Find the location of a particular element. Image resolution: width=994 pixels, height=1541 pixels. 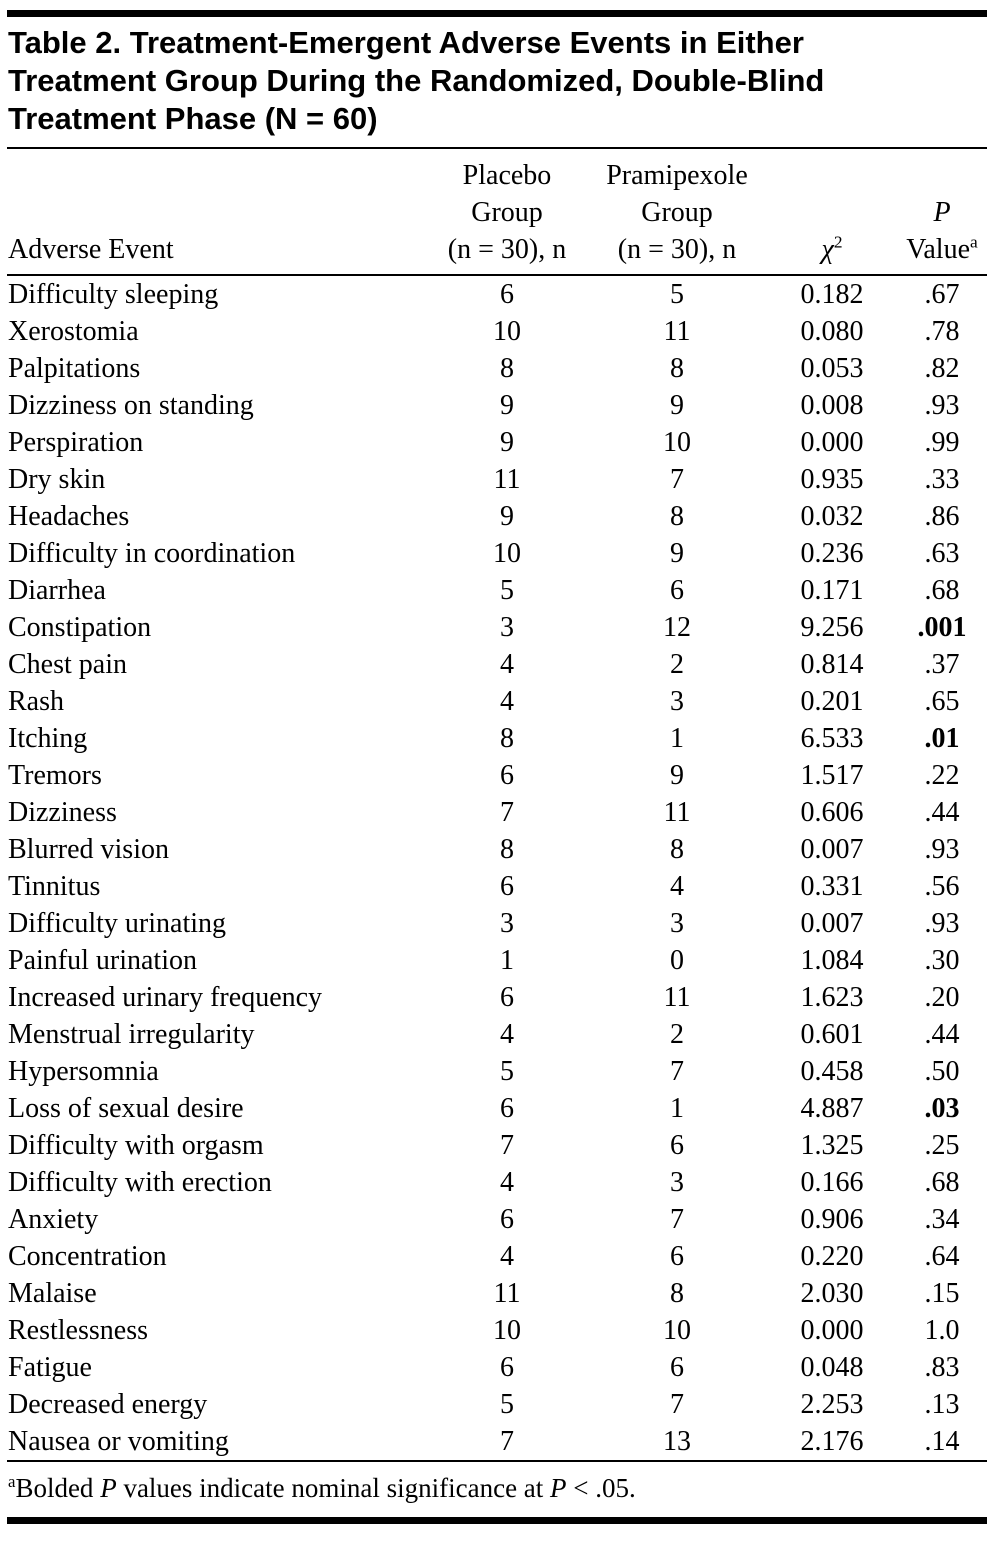

placebo-count-cell: 8 is located at coordinates (507, 368).